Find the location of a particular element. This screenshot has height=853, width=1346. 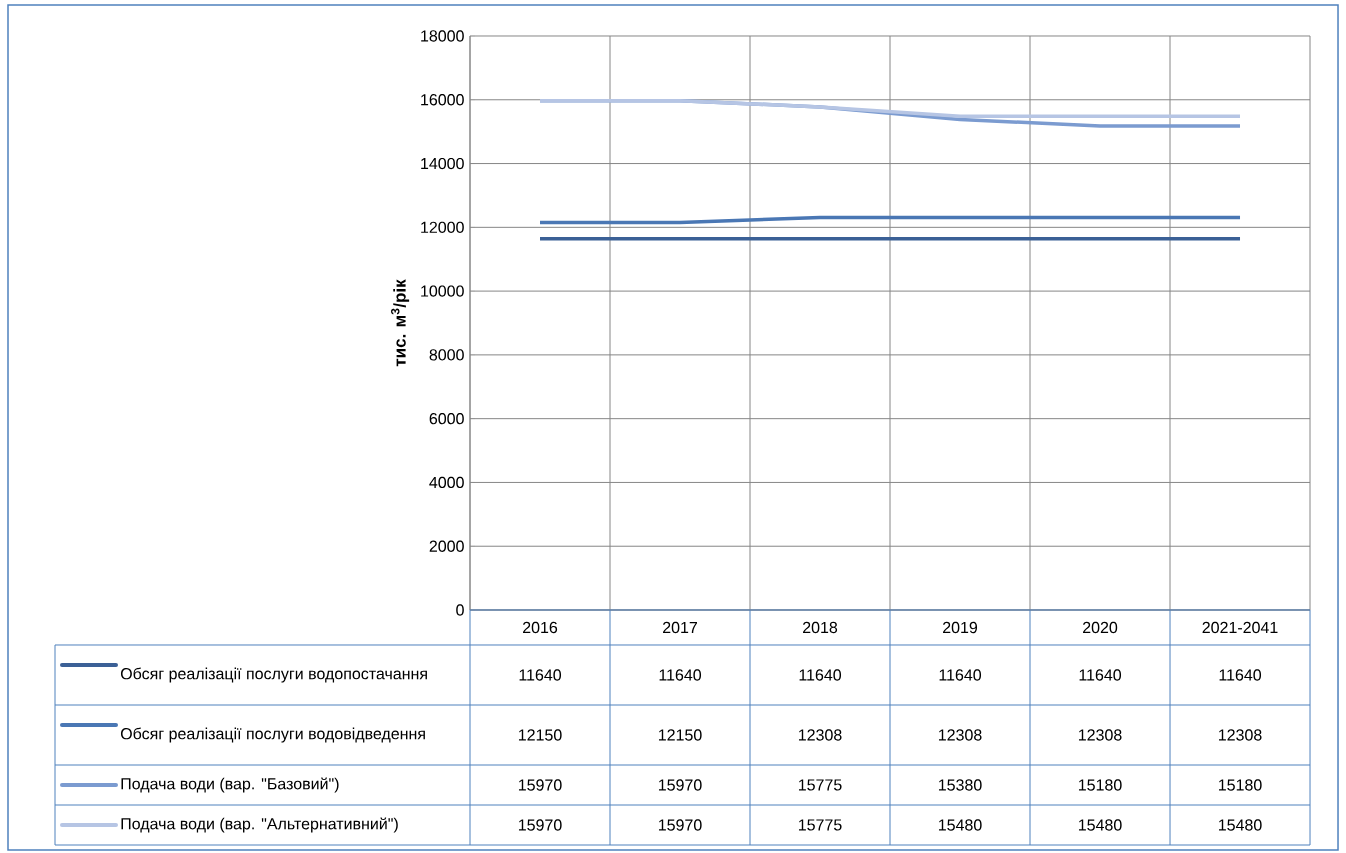

legend-label: Обсяг реалізації послуги водопостачання is located at coordinates (273, 675).